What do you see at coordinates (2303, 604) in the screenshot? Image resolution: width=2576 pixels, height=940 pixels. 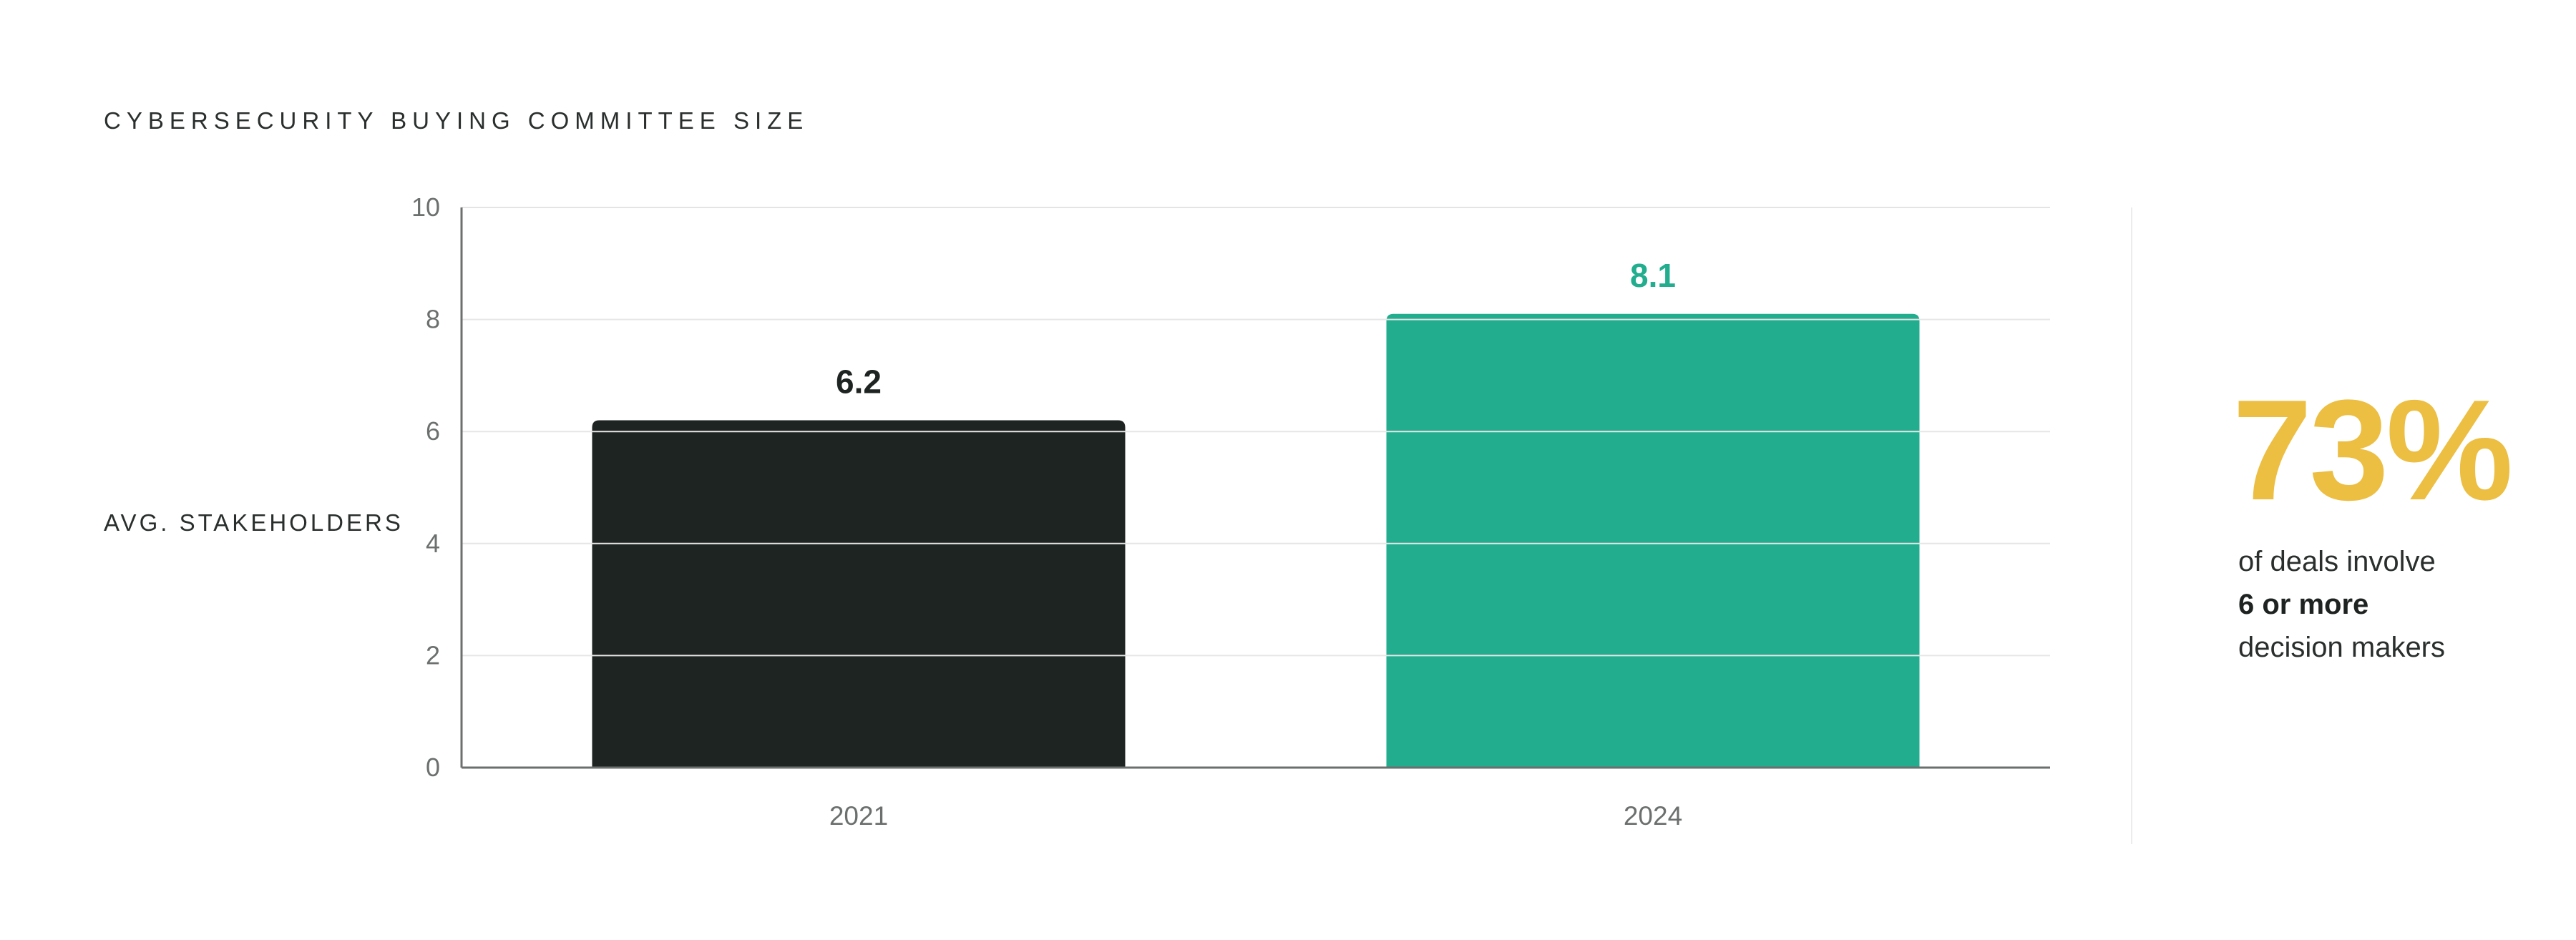 I see `stat-line-2: 6 or more` at bounding box center [2303, 604].